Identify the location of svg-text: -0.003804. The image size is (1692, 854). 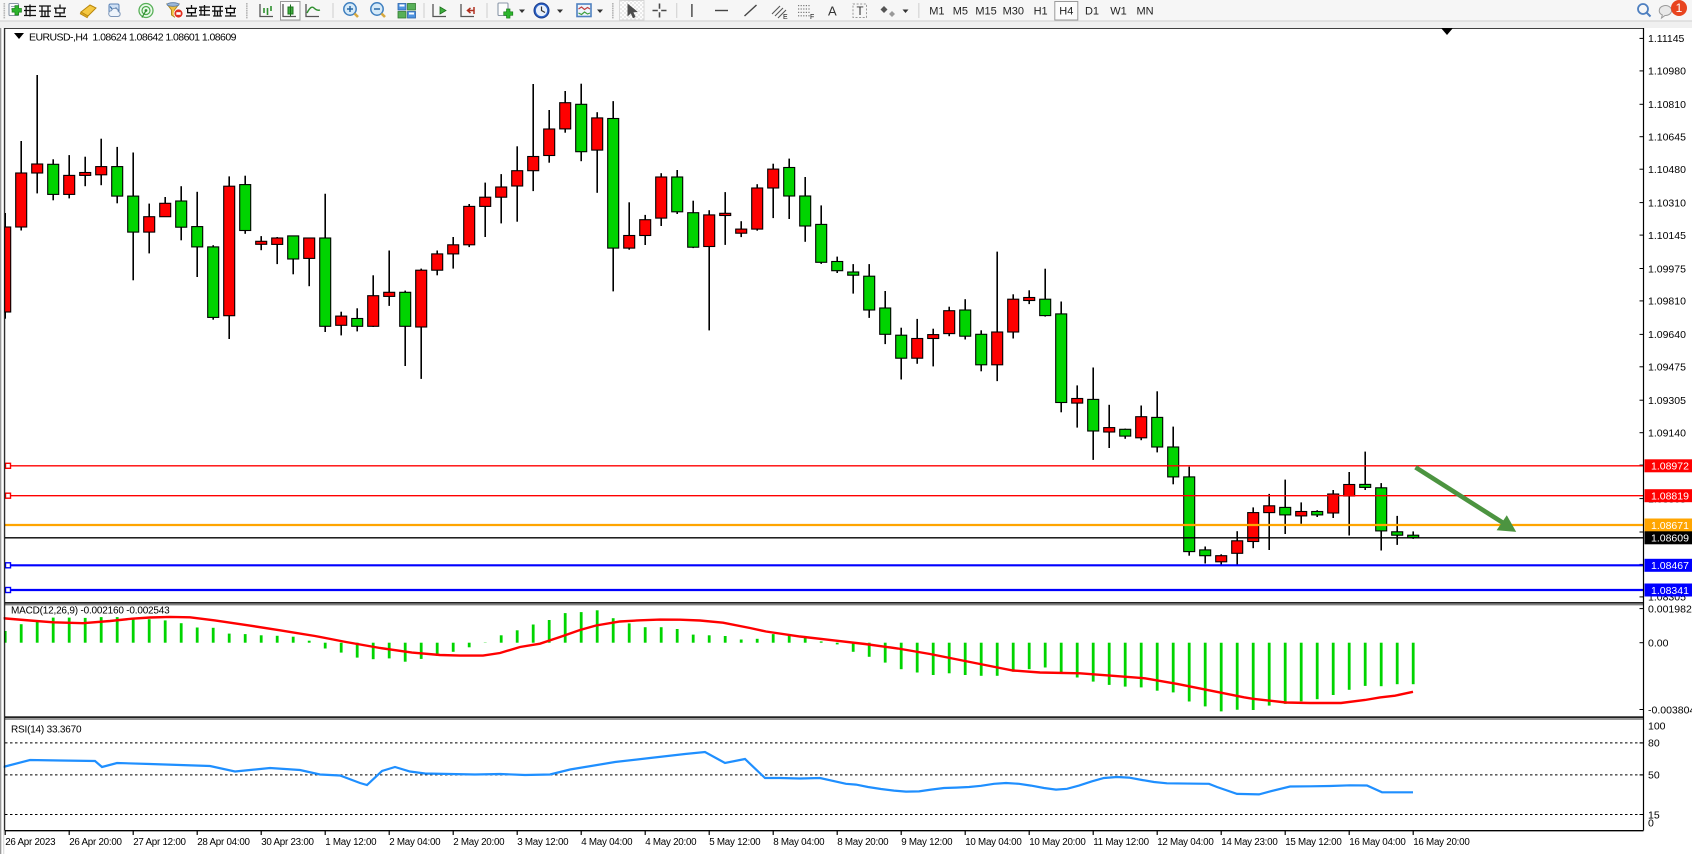
(1670, 710).